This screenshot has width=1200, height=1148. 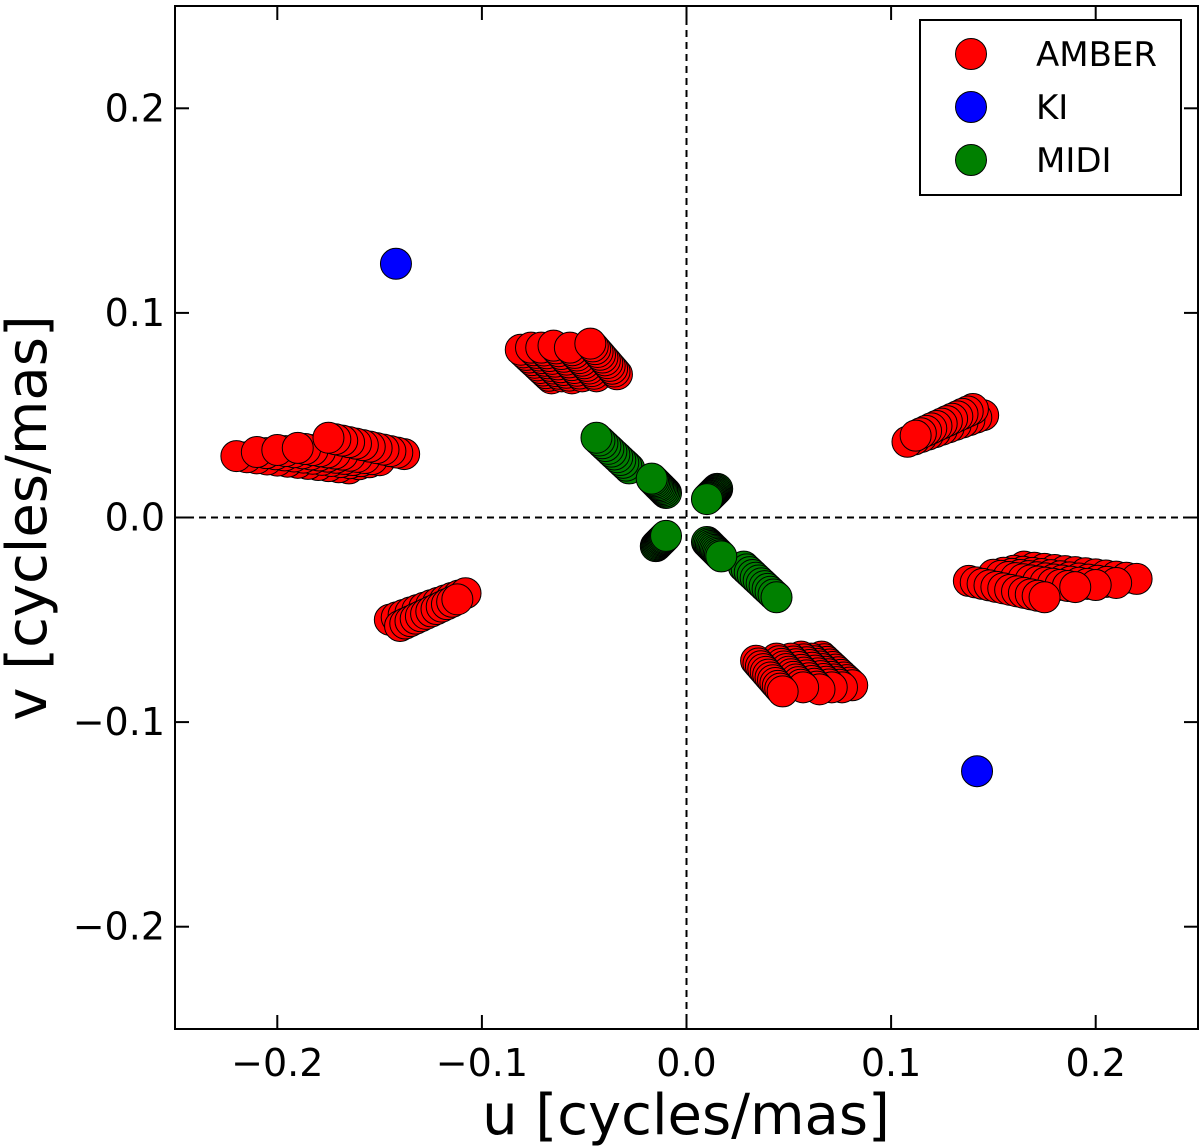 I want to click on x-tick-label: 0.2, so click(x=1095, y=1063).